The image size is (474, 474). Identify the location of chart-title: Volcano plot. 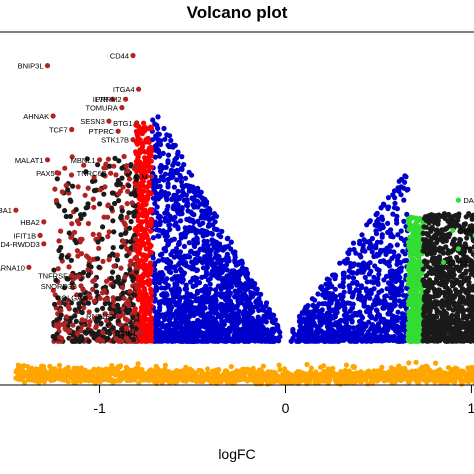
(237, 12).